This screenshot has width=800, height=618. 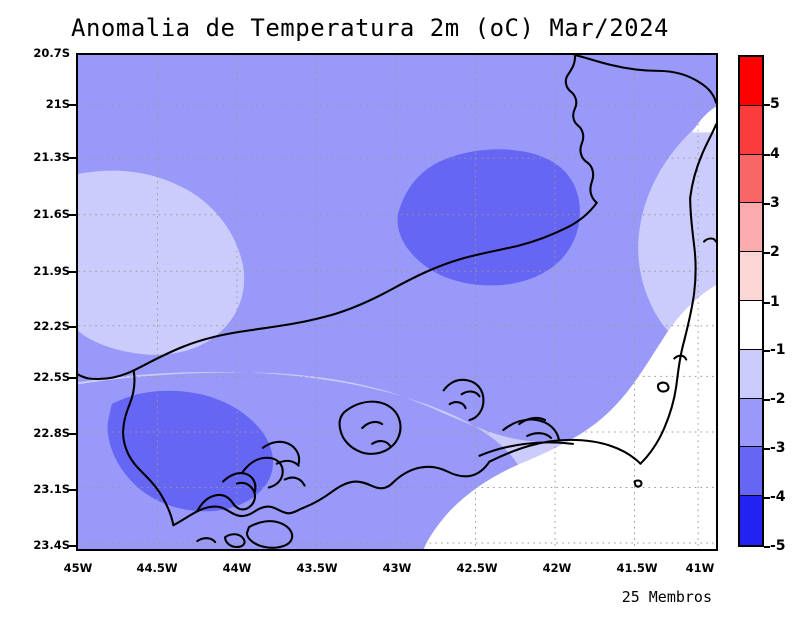 I want to click on x-tick-label: 41.5W, so click(x=637, y=568).